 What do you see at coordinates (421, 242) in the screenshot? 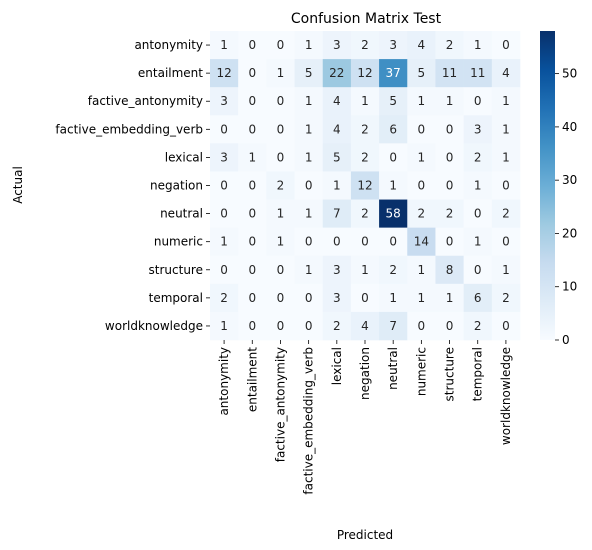
I see `cell-value-label: 14` at bounding box center [421, 242].